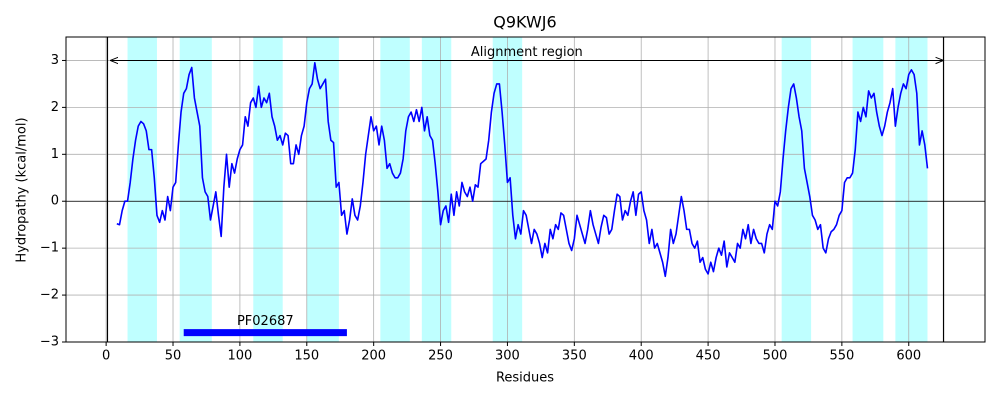 This screenshot has width=1000, height=404. Describe the element at coordinates (49, 295) in the screenshot. I see `y-tick-label: −2` at that location.